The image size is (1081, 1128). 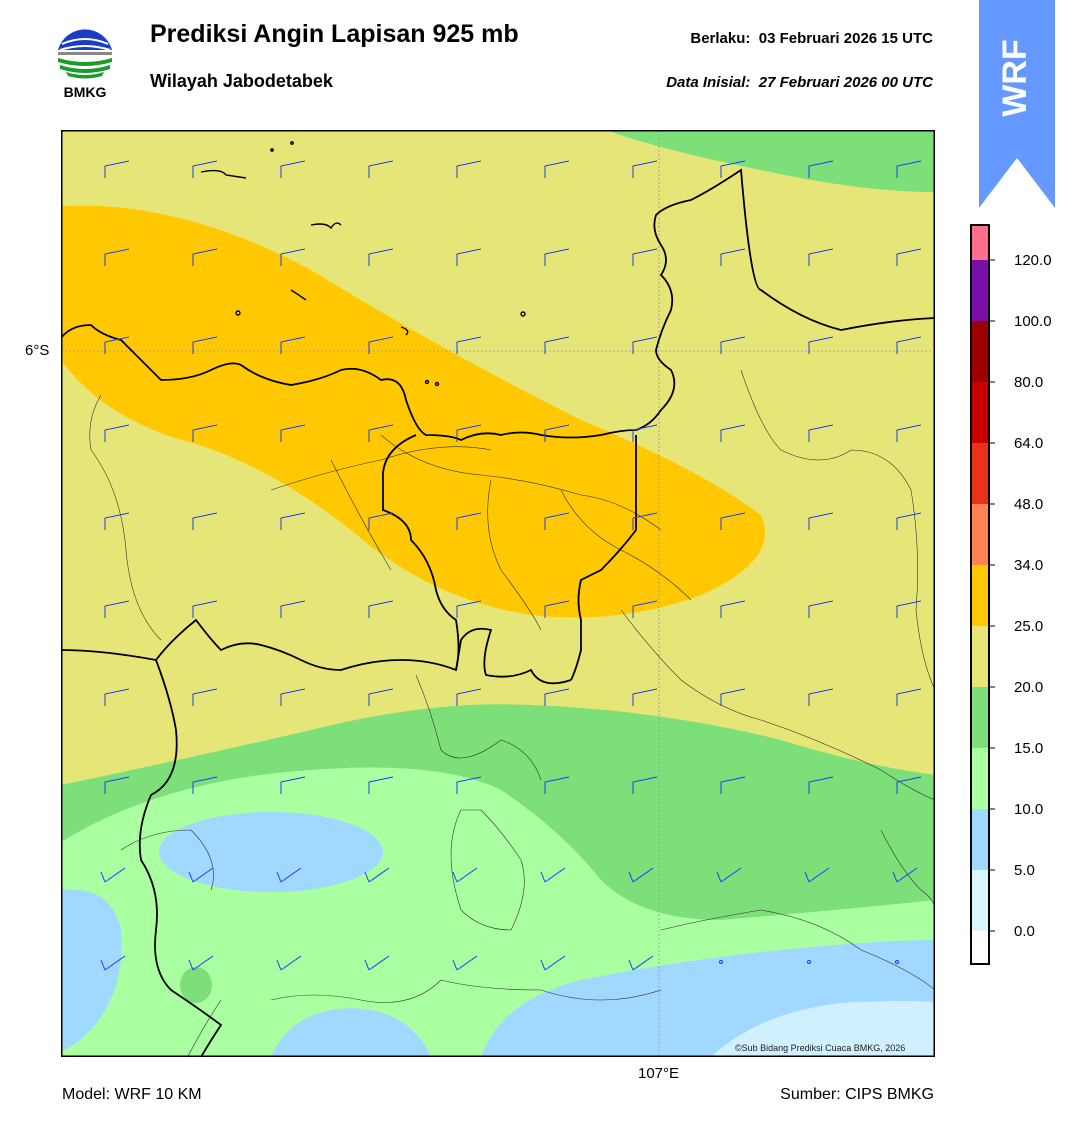 What do you see at coordinates (1028, 687) in the screenshot?
I see `colorbar-tick-label: 20.0` at bounding box center [1028, 687].